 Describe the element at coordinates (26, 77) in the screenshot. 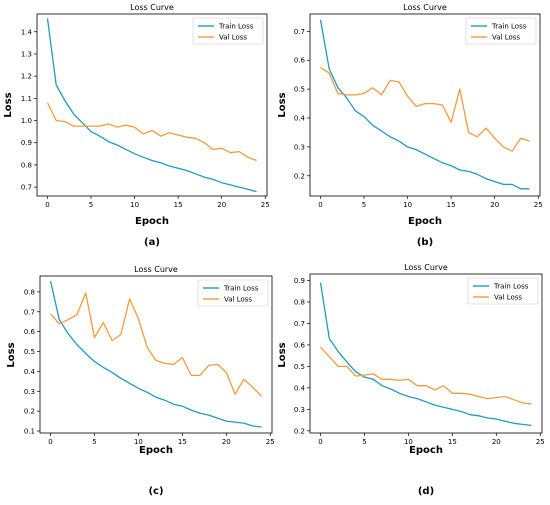

I see `y-tick-label: 1.2` at that location.